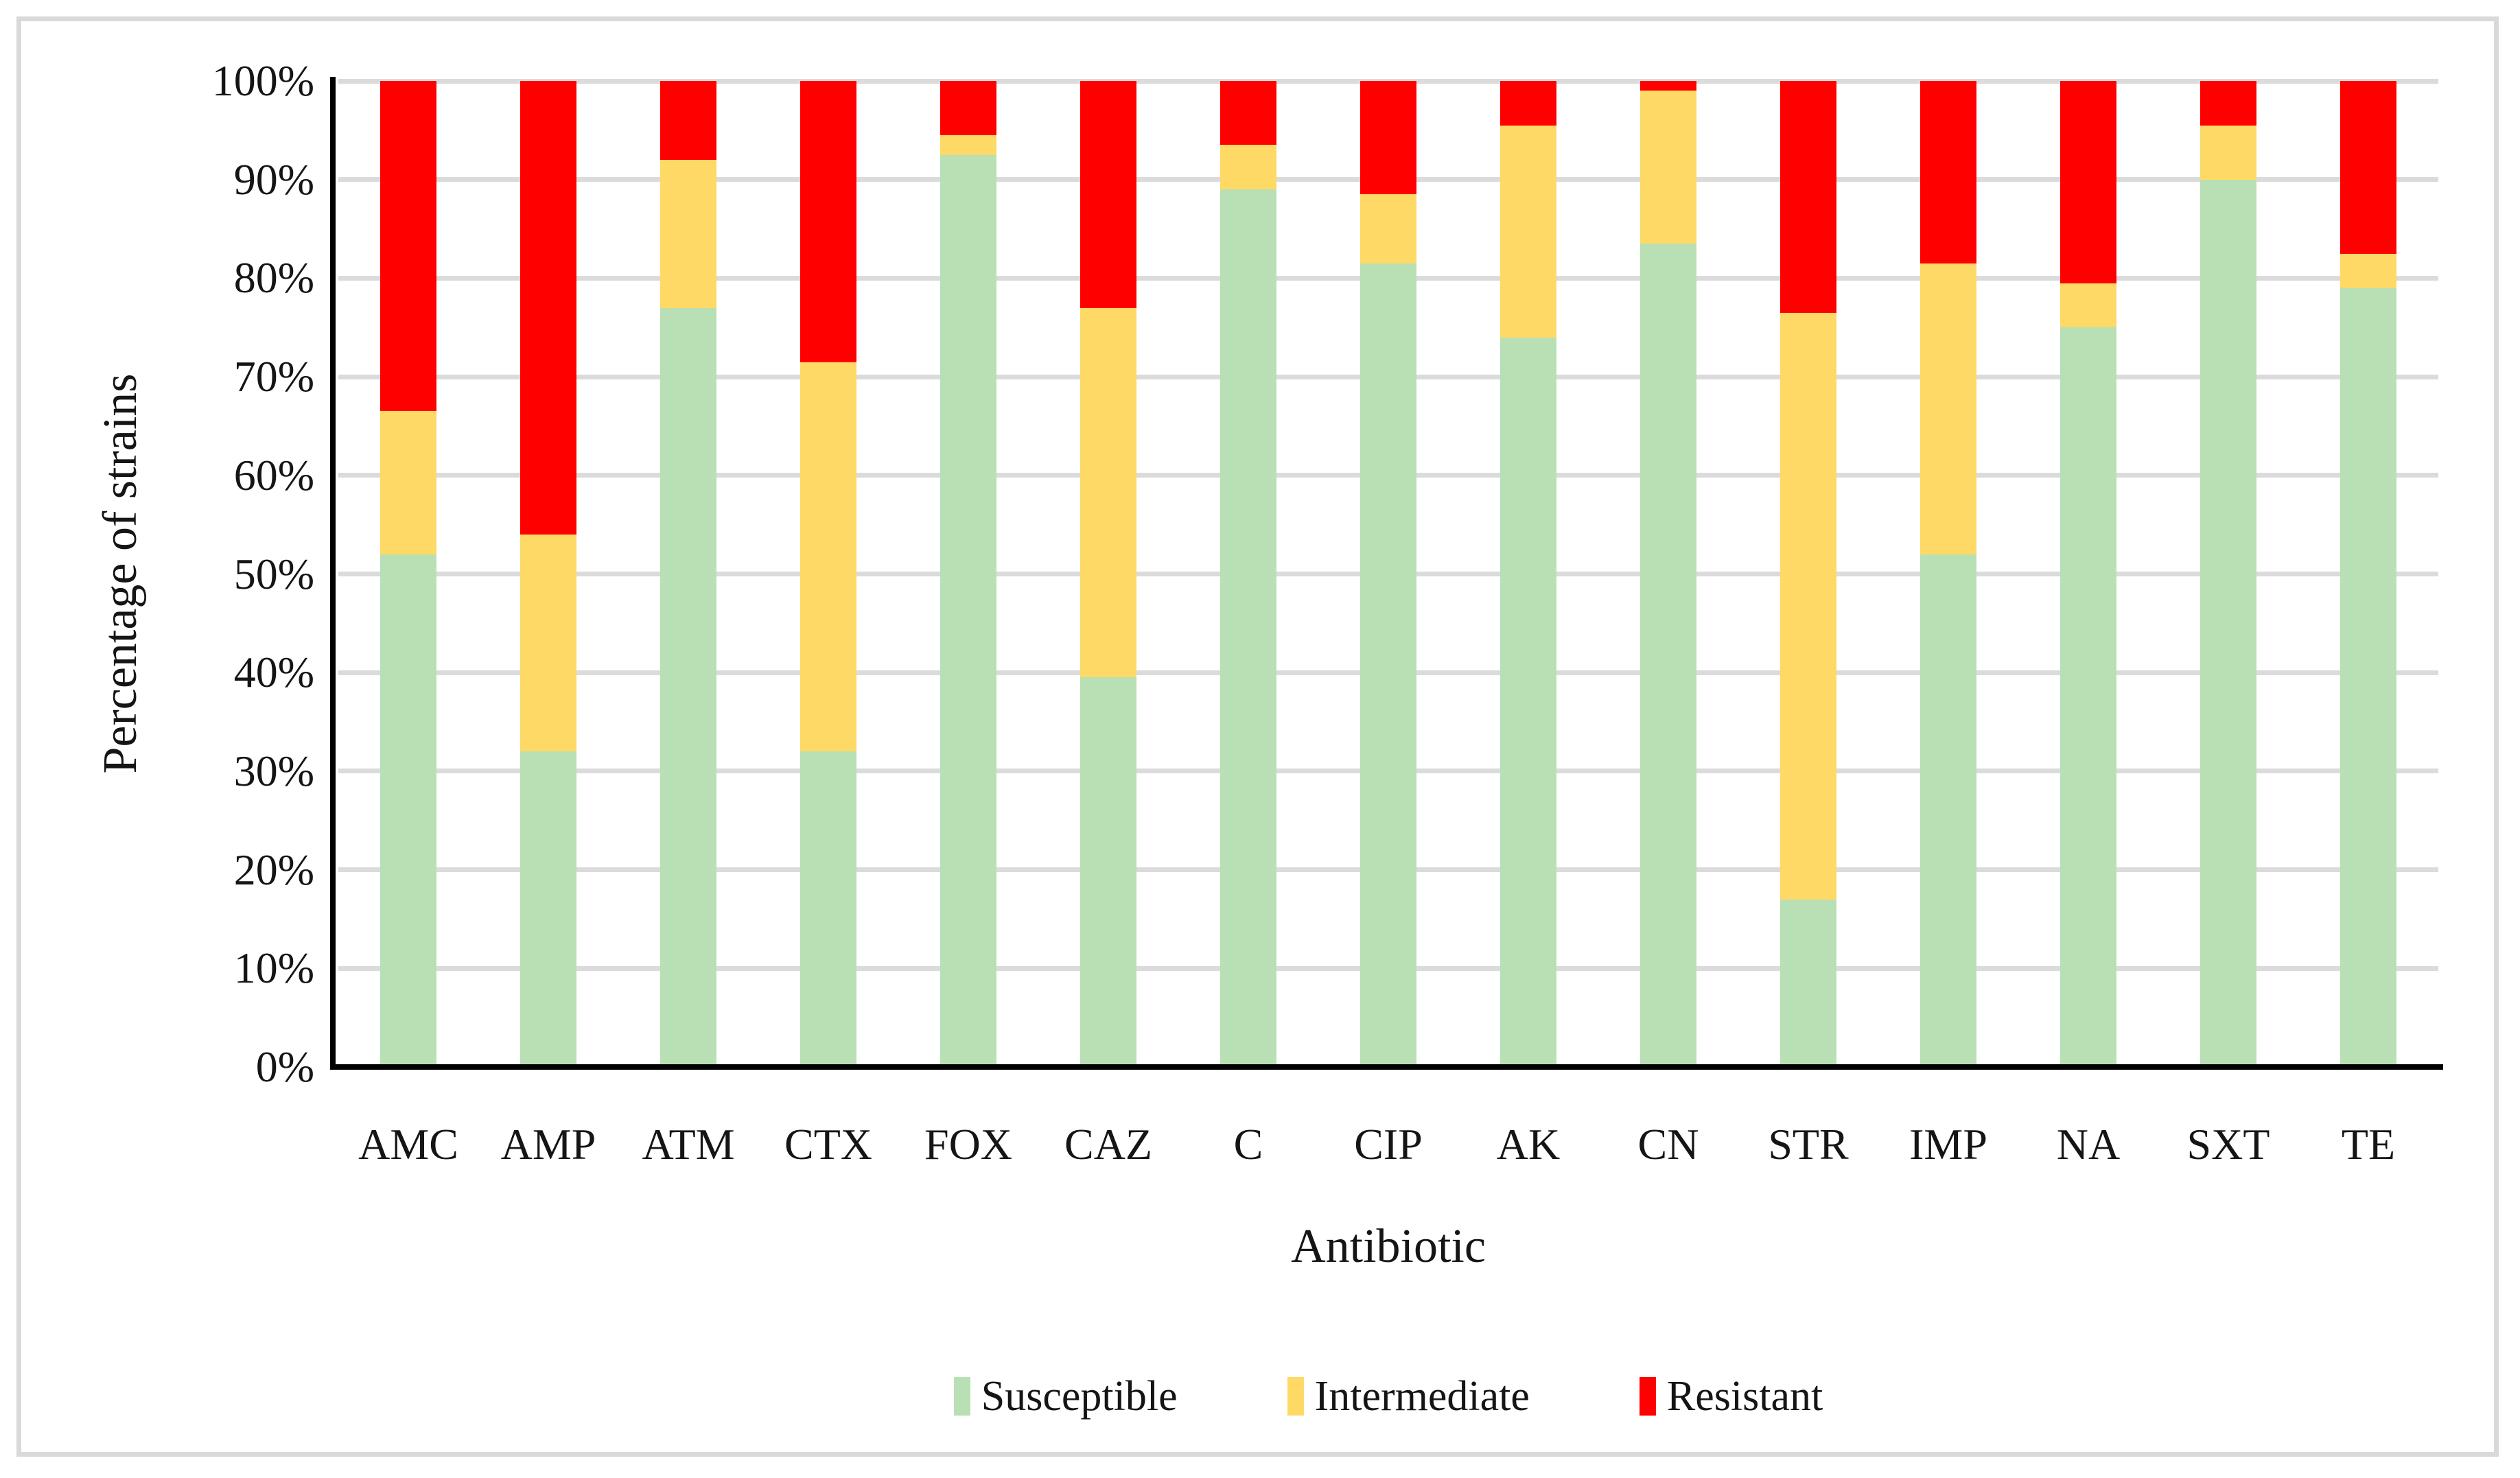 The height and width of the screenshot is (1478, 2520). I want to click on legend-swatch-susceptible, so click(961, 1396).